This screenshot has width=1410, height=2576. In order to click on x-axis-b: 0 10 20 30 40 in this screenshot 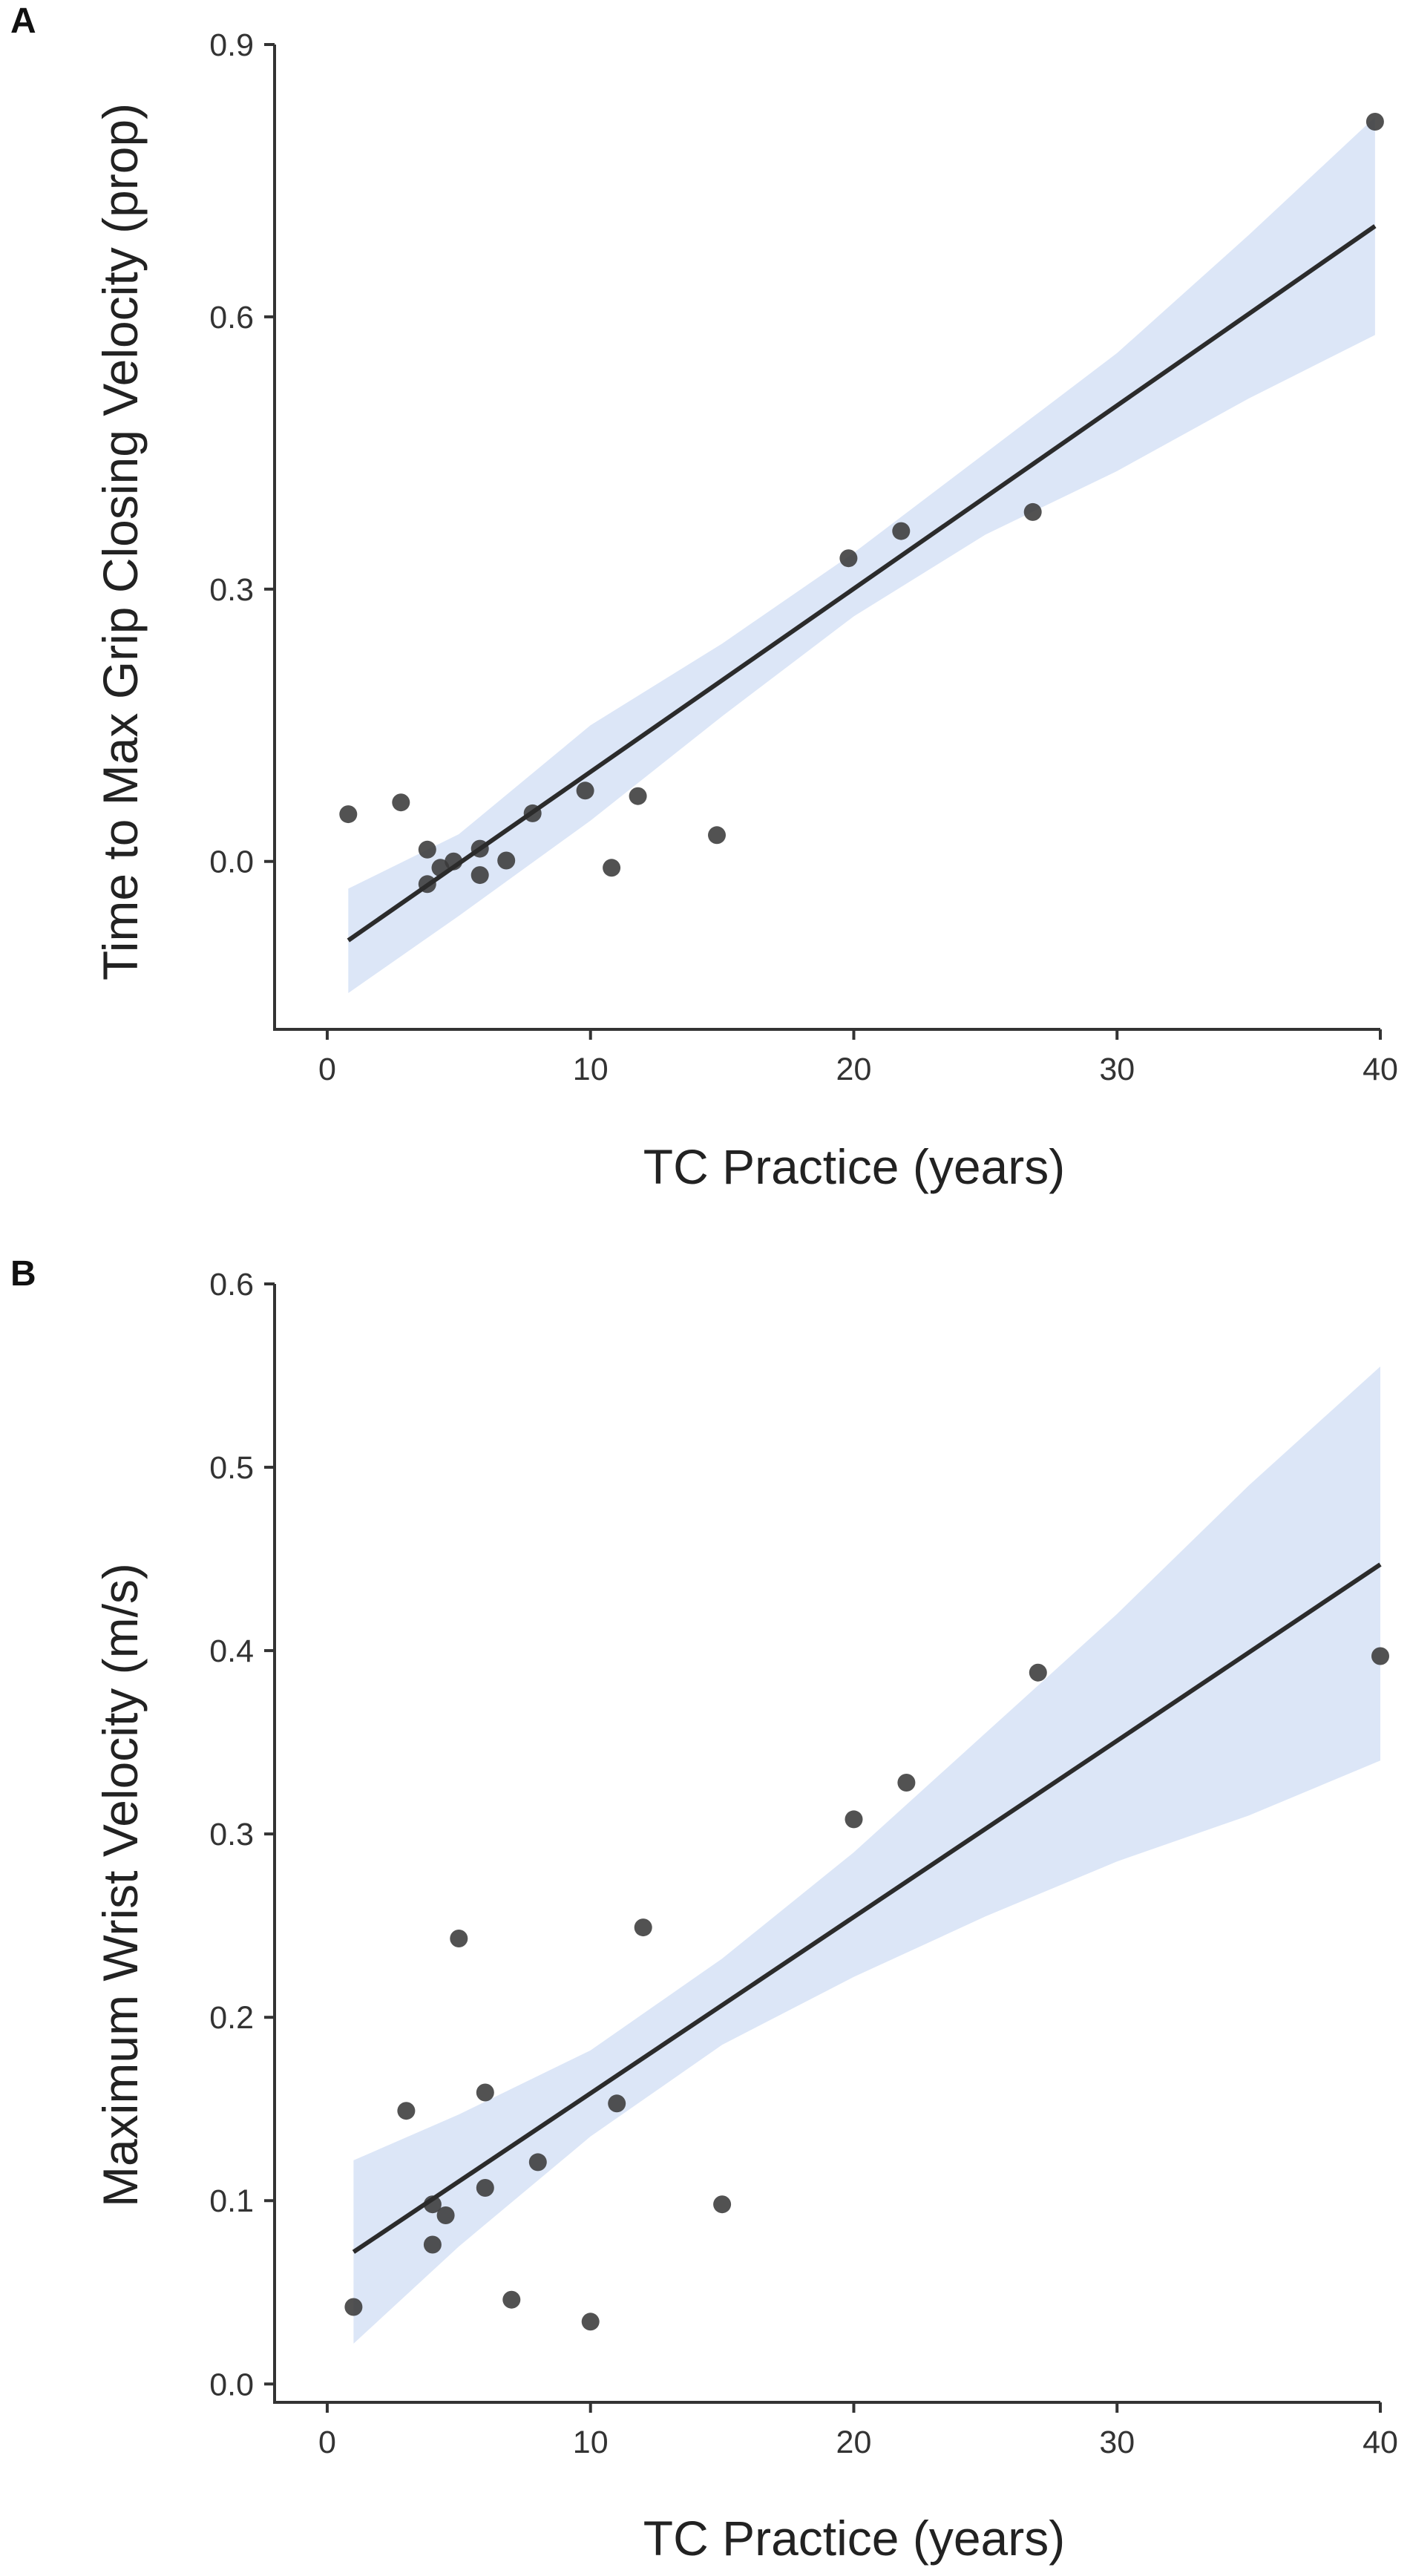, I will do `click(858, 2431)`.